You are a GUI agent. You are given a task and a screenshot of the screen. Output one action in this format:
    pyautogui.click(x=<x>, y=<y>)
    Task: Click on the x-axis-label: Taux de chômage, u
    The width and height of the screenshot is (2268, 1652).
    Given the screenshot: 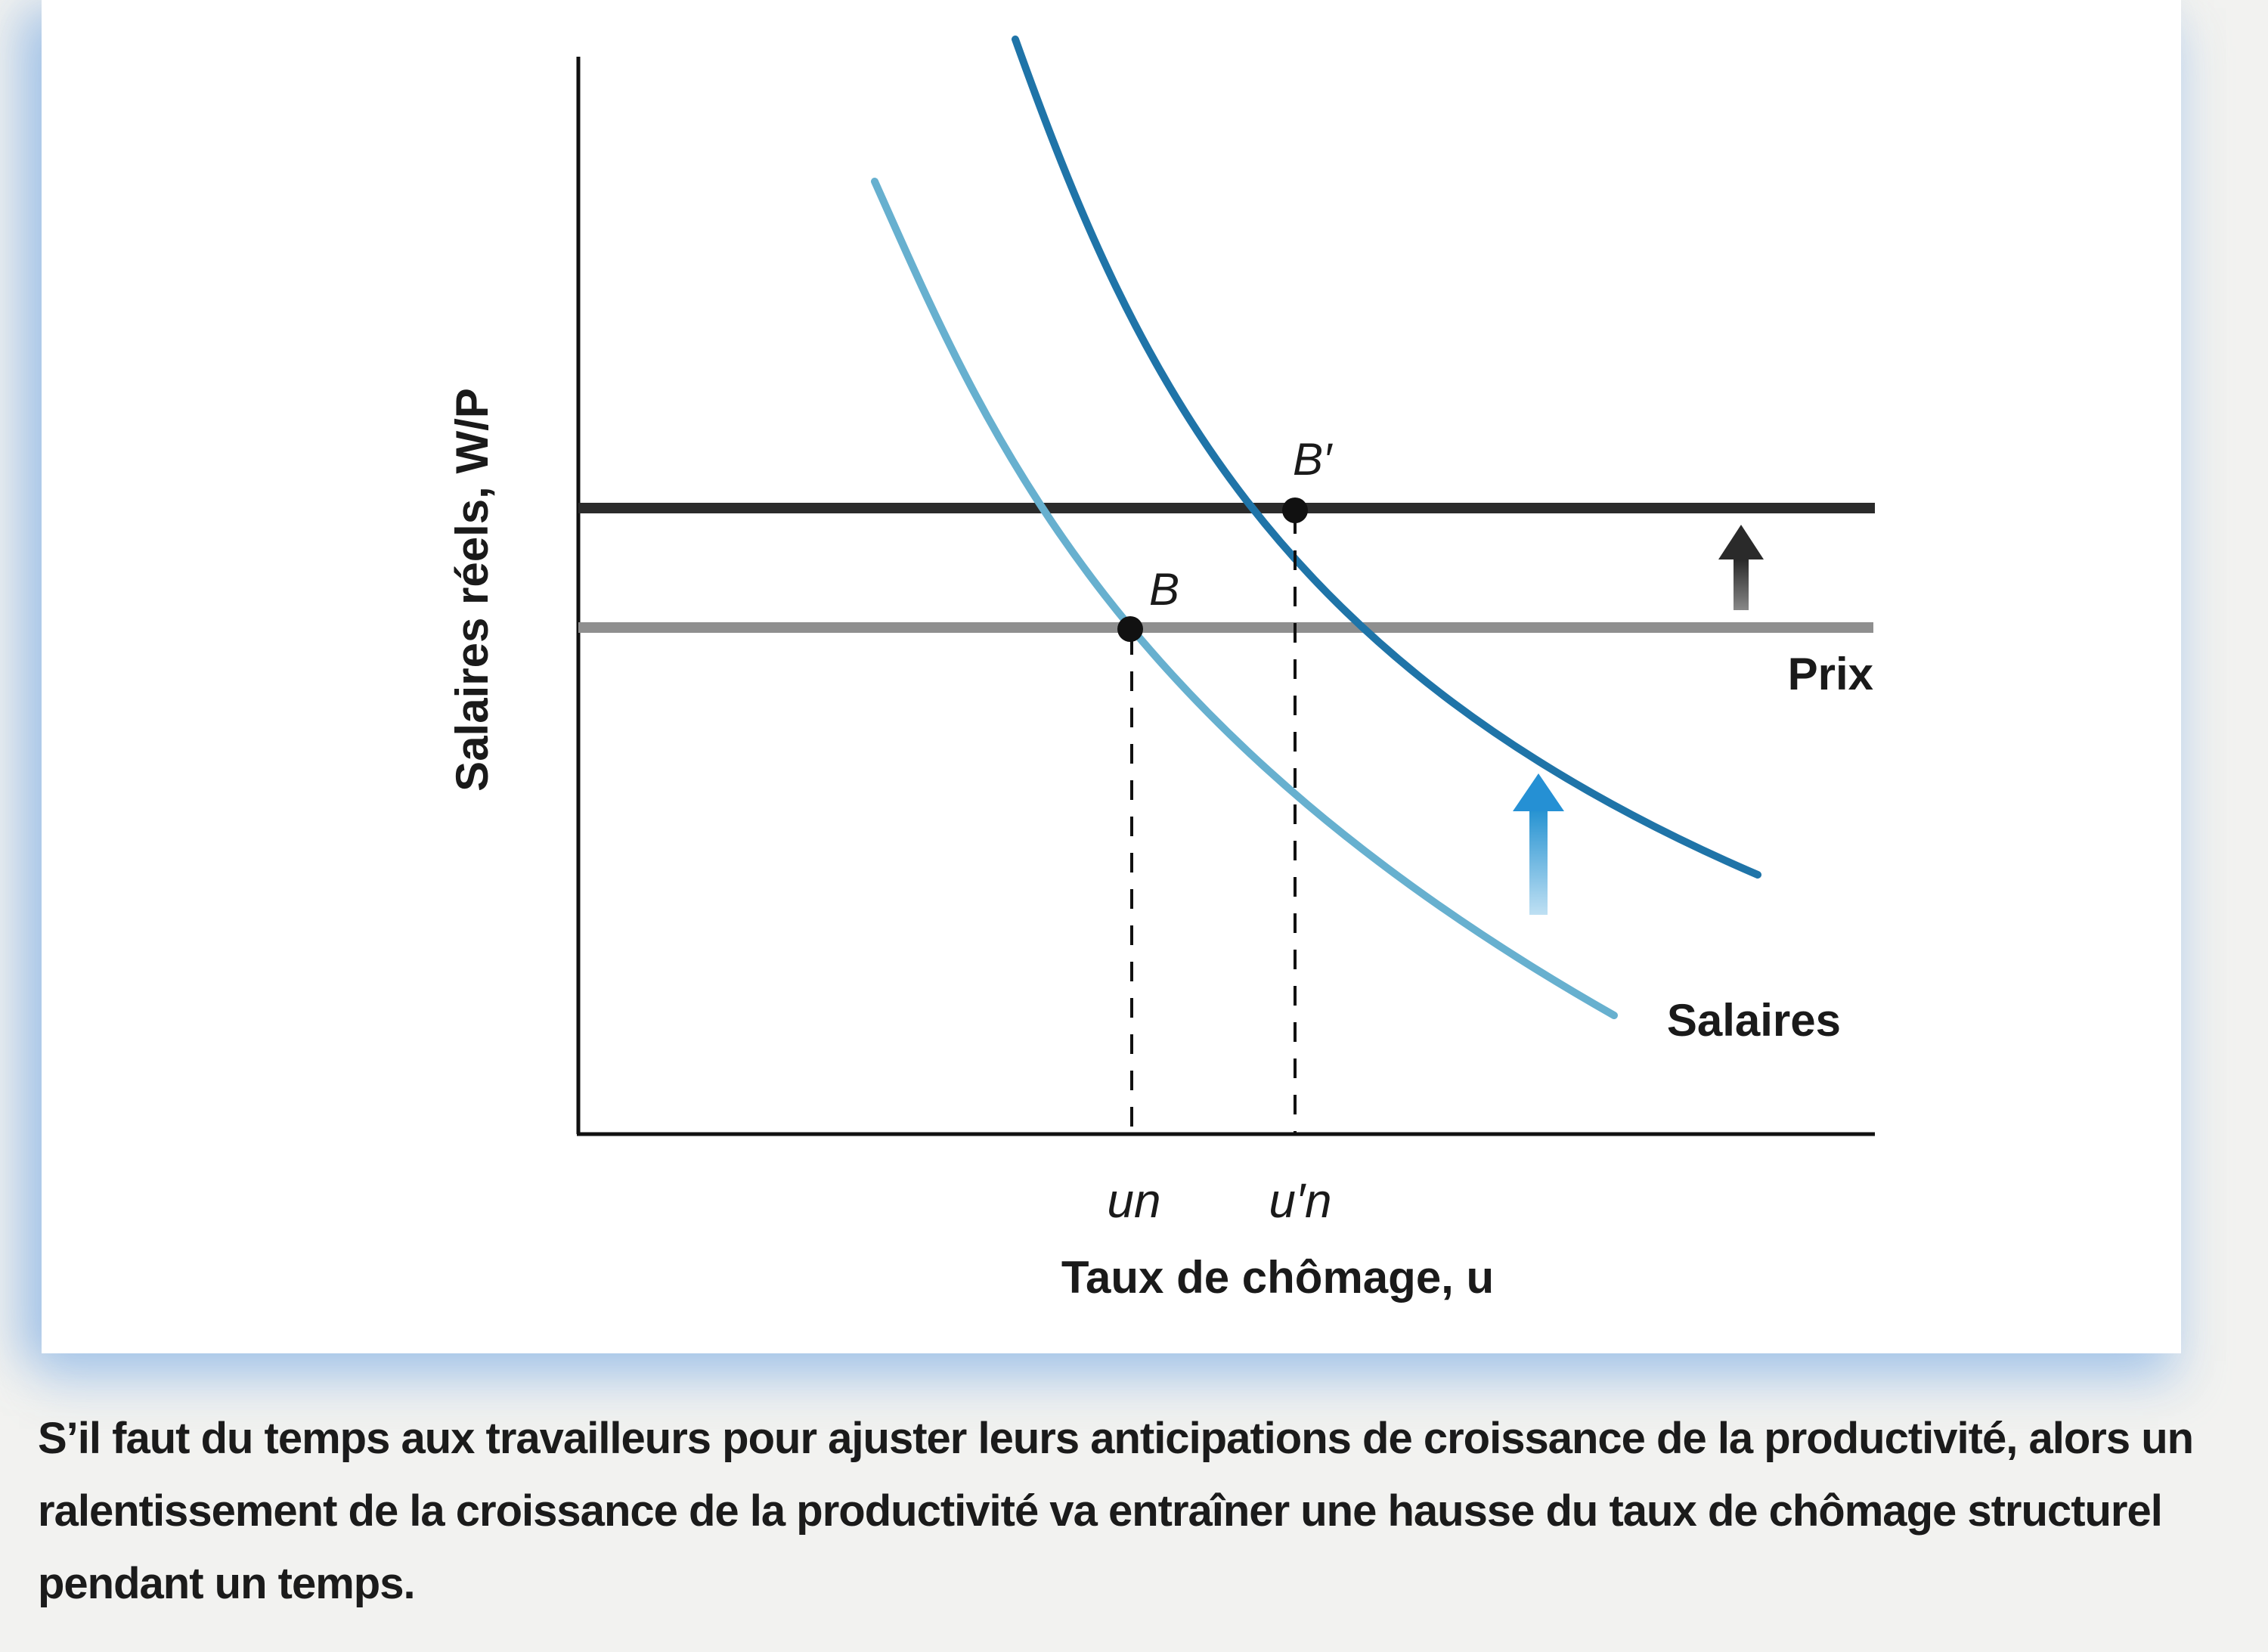 What is the action you would take?
    pyautogui.click(x=1277, y=1278)
    